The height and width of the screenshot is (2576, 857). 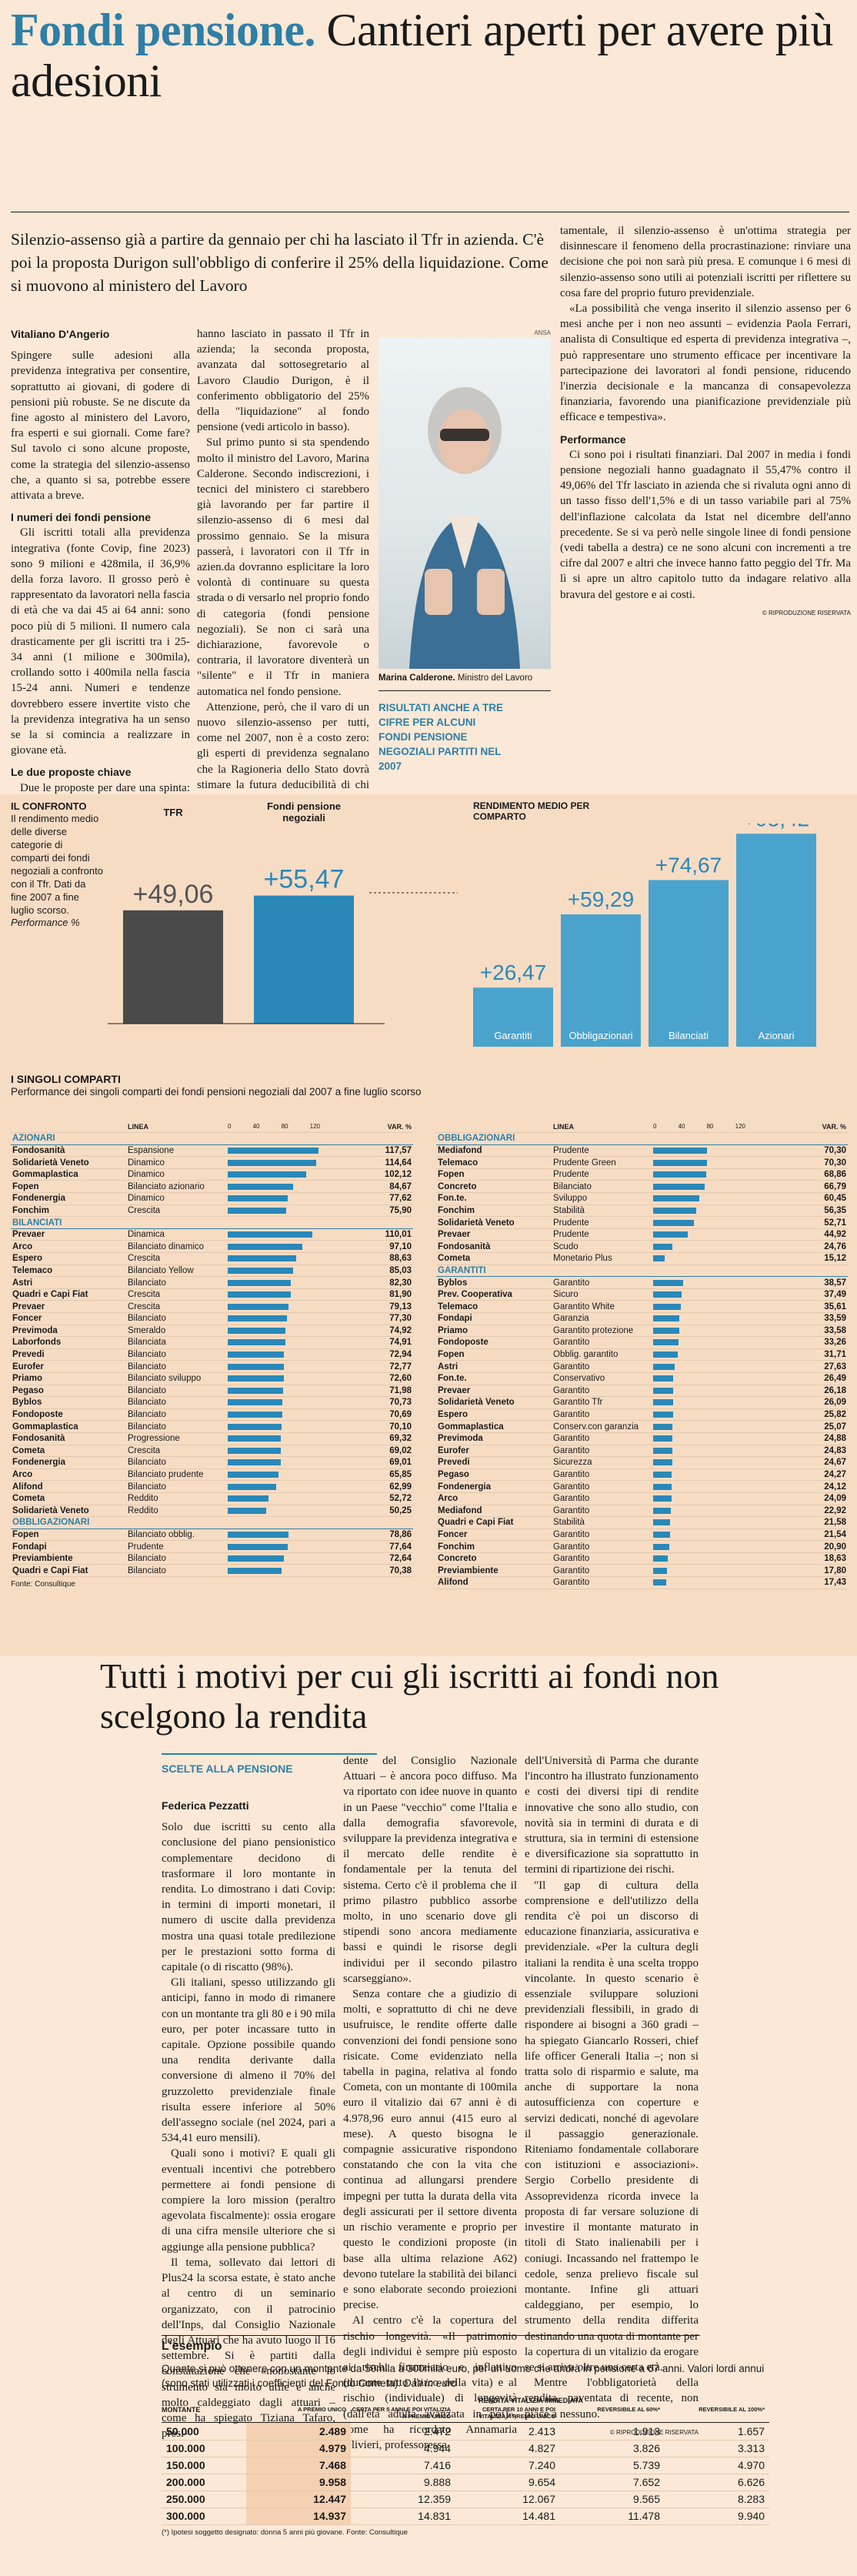 What do you see at coordinates (212, 1222) in the screenshot?
I see `category-label: BILANCIATI` at bounding box center [212, 1222].